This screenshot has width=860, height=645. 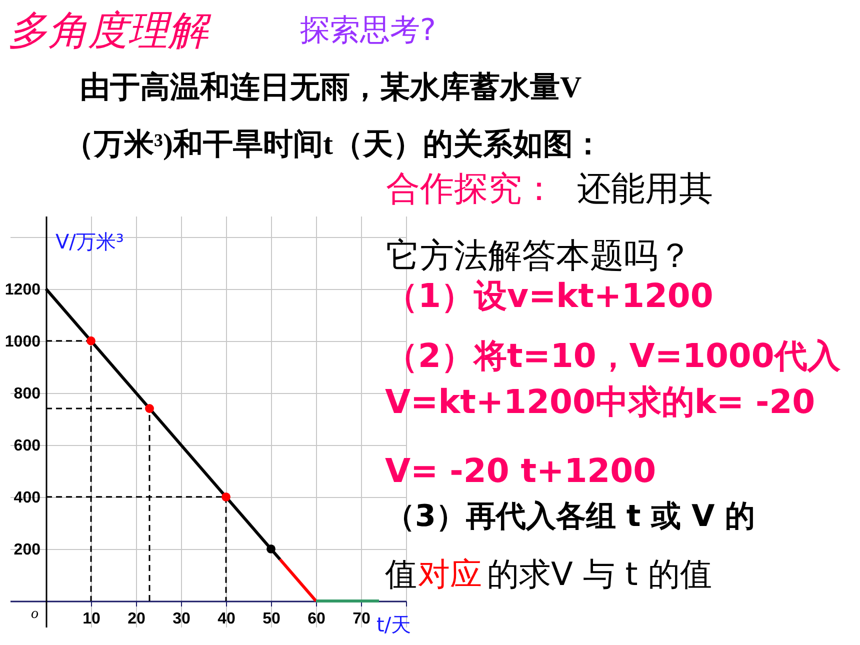 I want to click on x-tick-label: 10, so click(x=91, y=619).